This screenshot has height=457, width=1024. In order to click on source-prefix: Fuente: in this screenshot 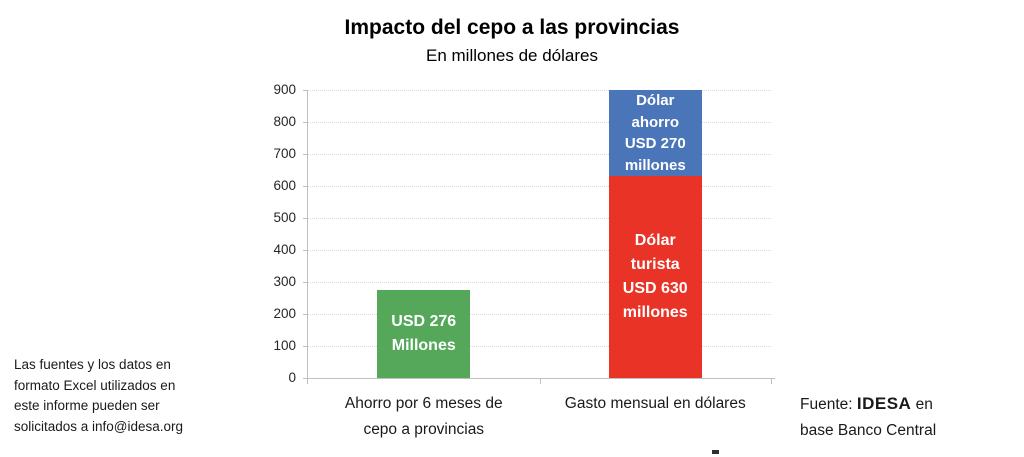, I will do `click(828, 404)`.